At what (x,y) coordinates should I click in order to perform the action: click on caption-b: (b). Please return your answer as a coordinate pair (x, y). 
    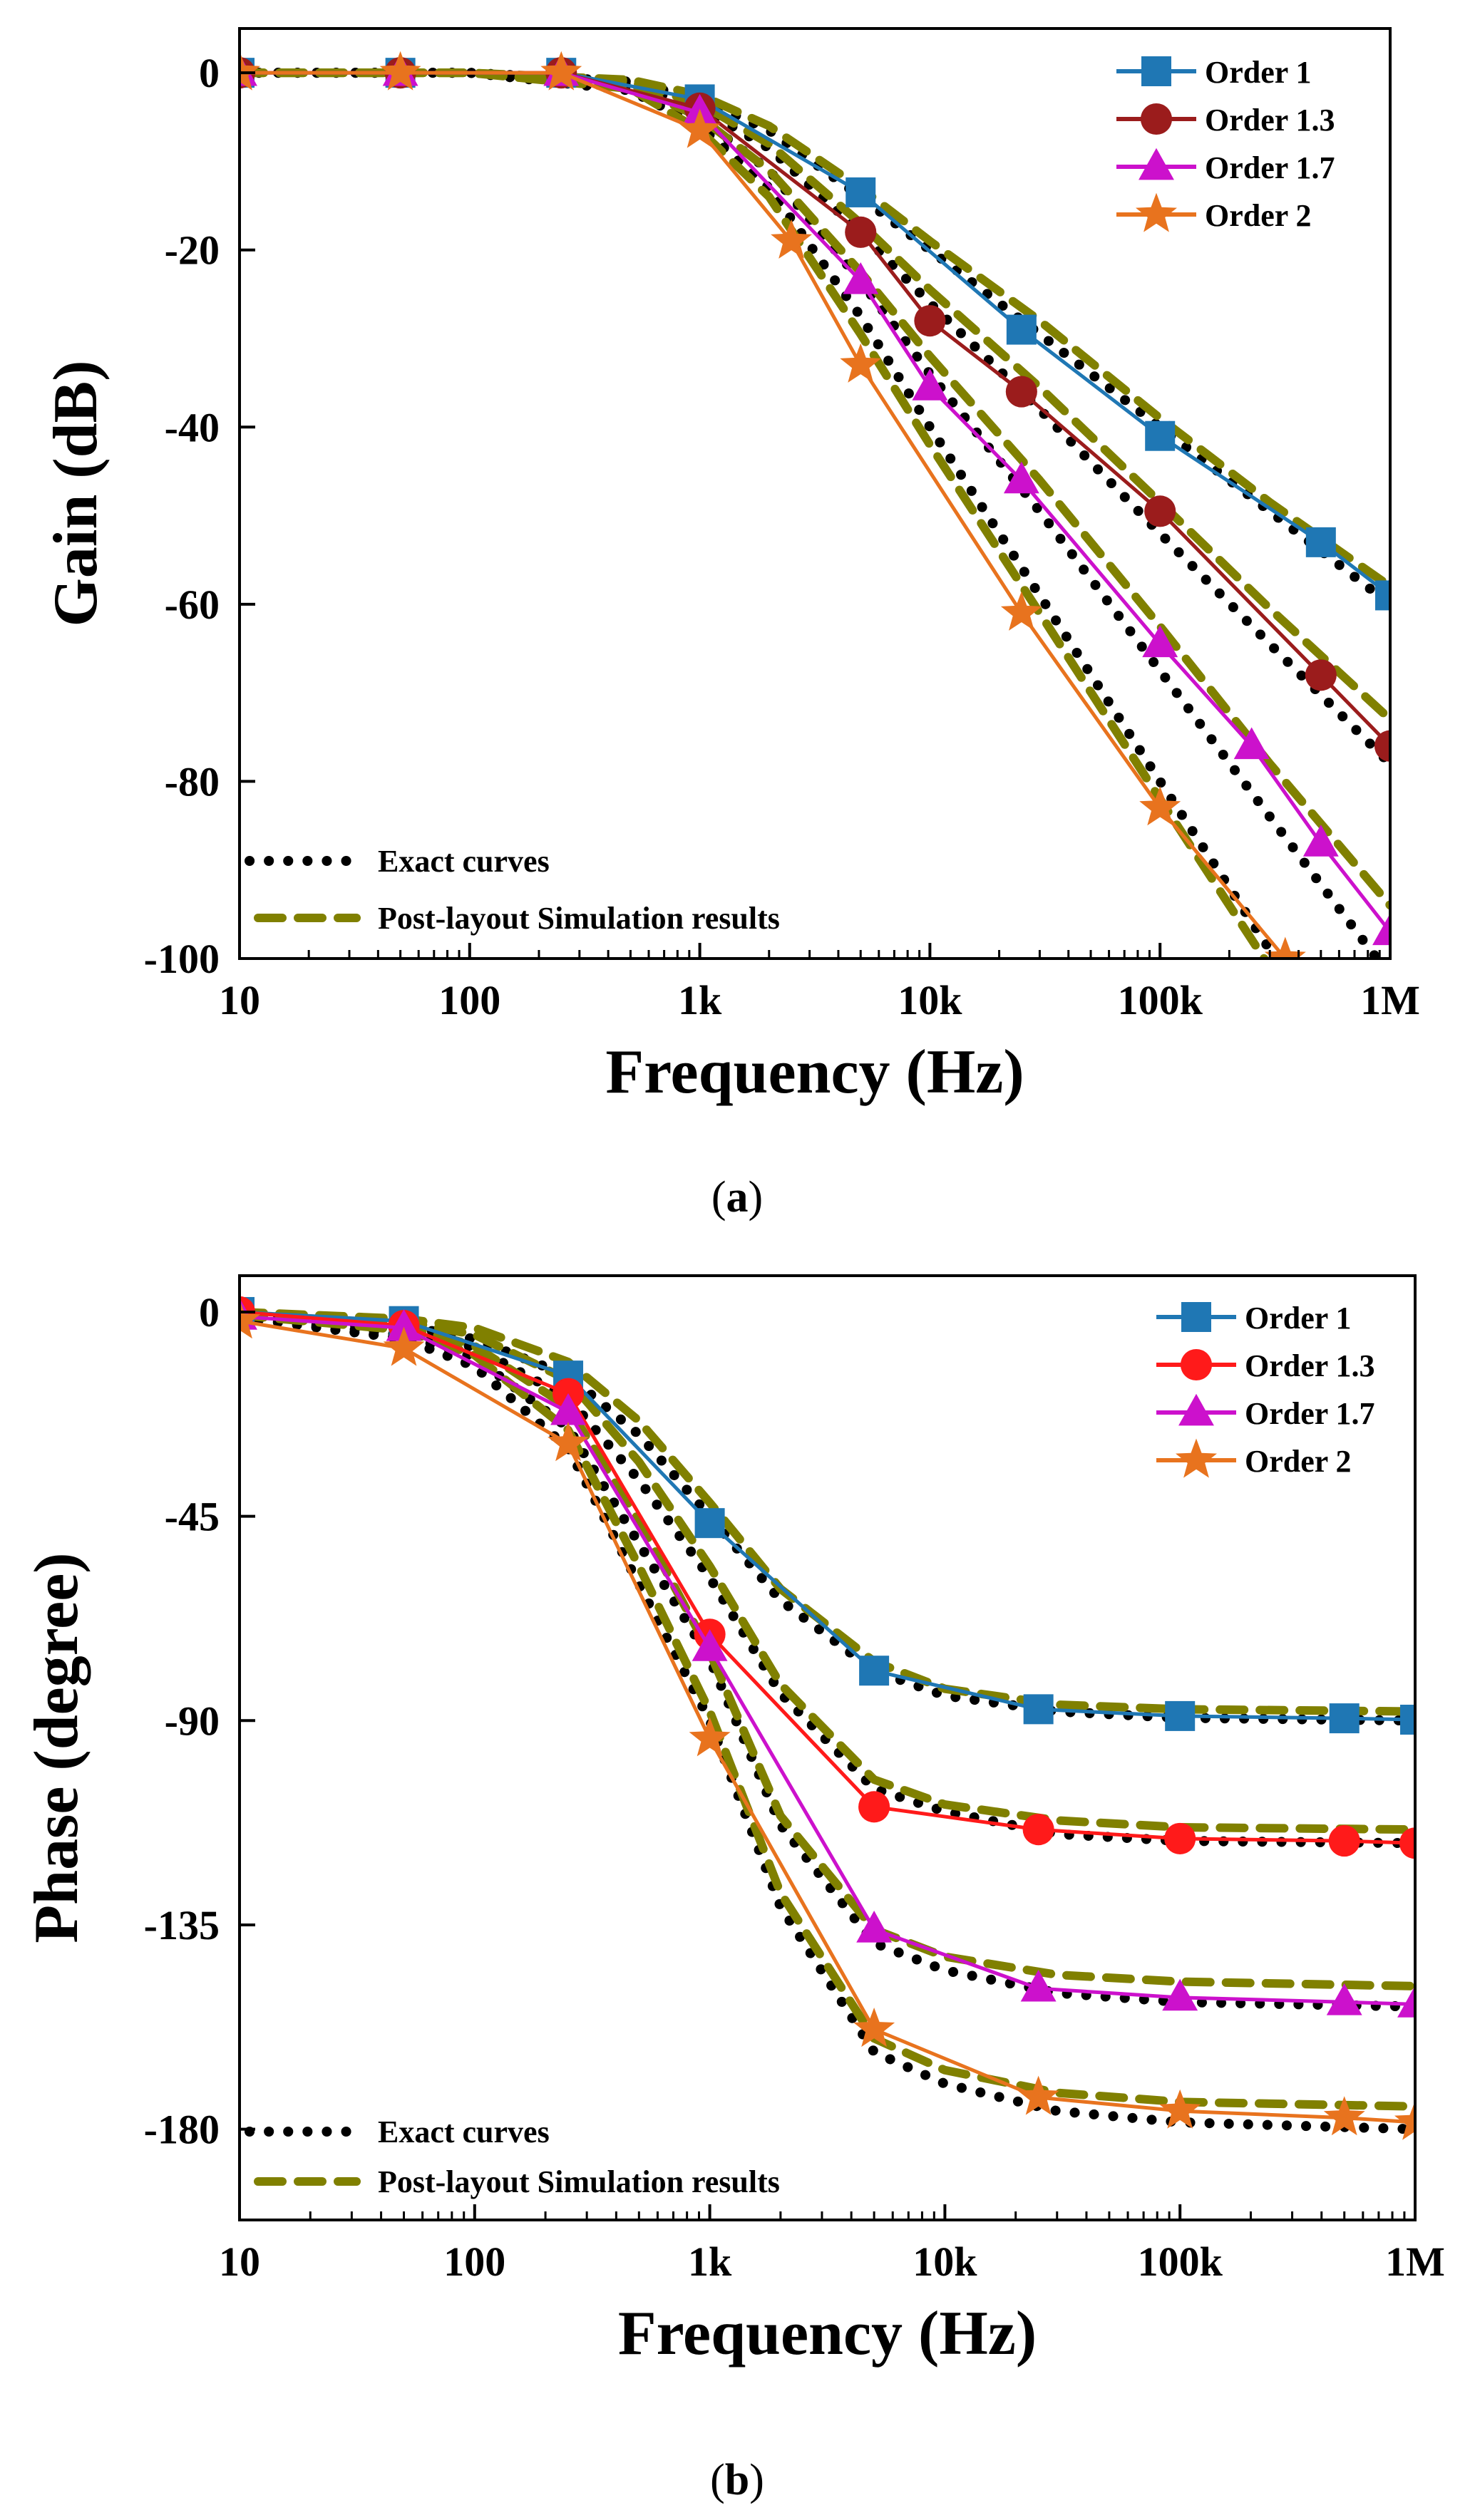
    Looking at the image, I should click on (737, 2480).